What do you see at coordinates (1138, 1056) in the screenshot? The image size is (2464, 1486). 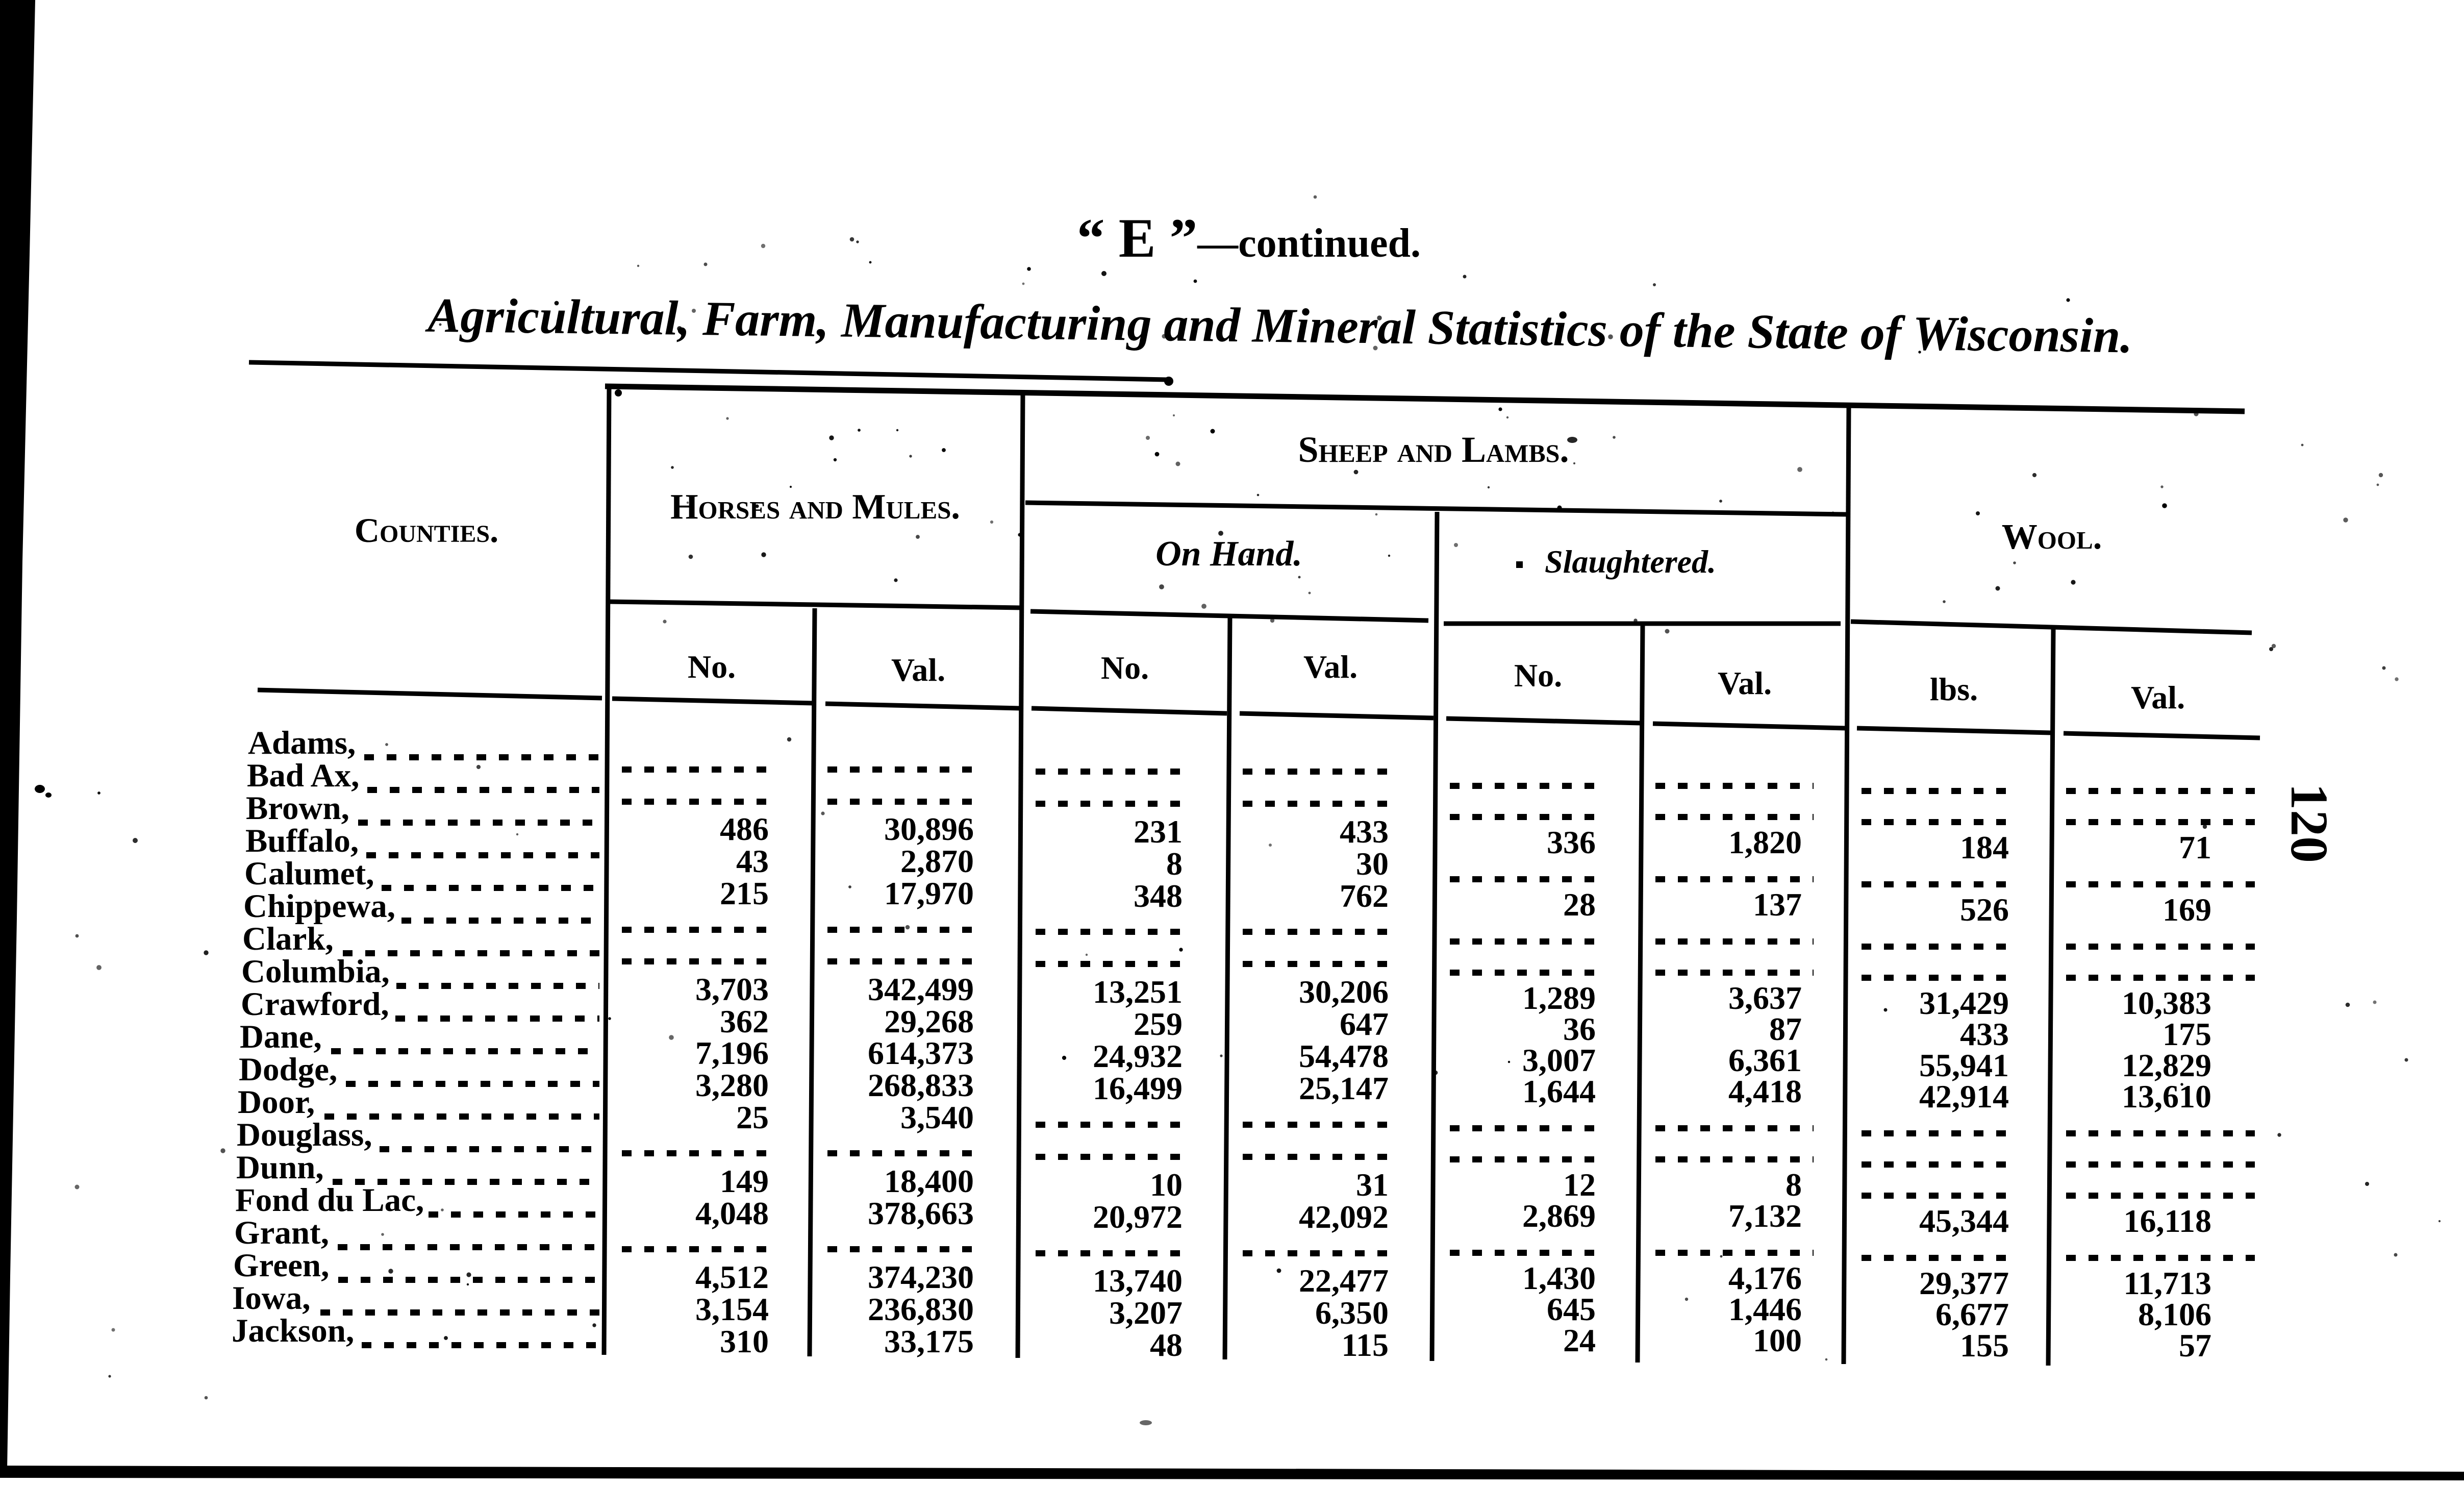 I see `svg-text: 24,932` at bounding box center [1138, 1056].